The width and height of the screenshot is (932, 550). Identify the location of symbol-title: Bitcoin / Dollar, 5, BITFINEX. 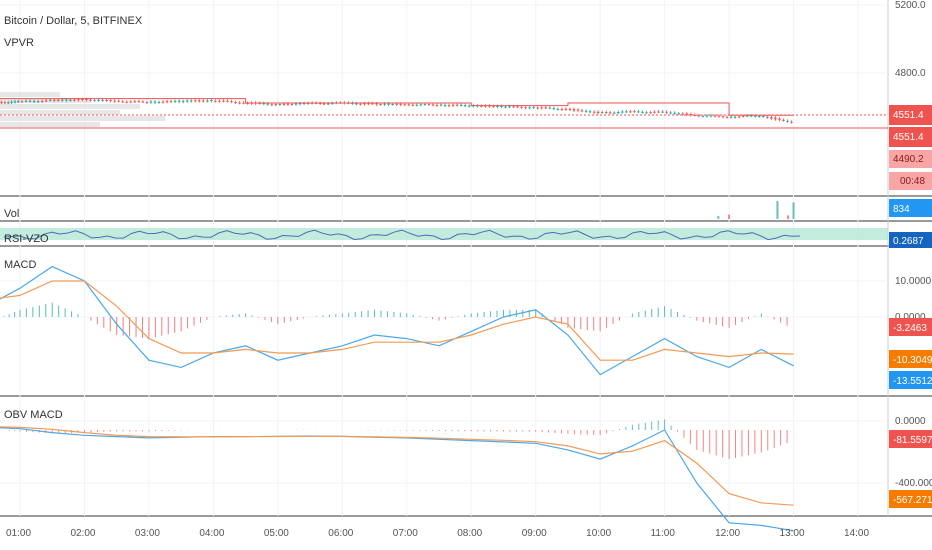
(73, 21).